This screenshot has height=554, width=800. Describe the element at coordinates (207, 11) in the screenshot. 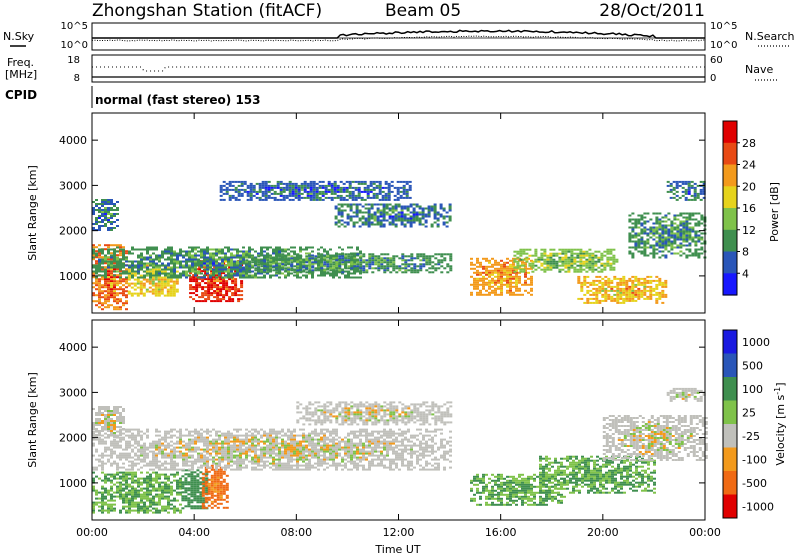

I see `station-title: Zhongshan Station (fitACF)` at that location.